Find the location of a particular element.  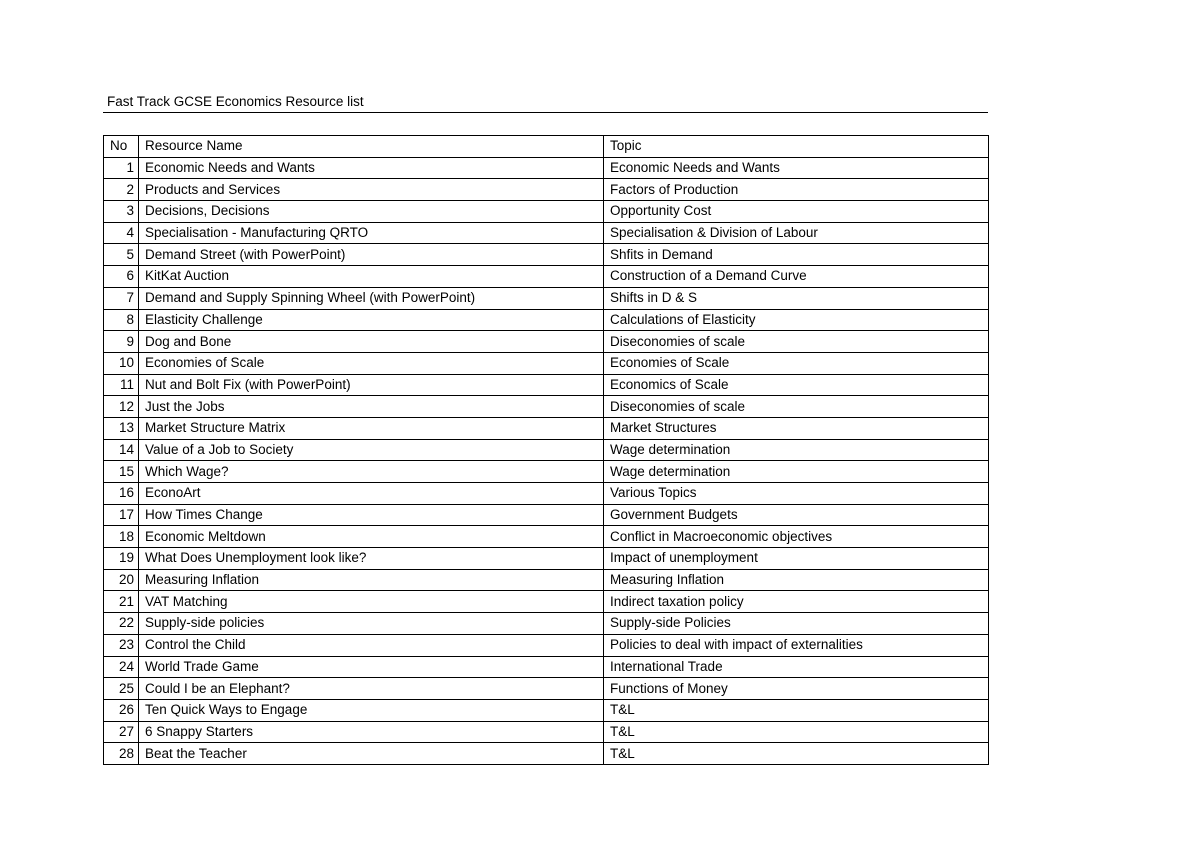

cell-no: 4 is located at coordinates (121, 233).